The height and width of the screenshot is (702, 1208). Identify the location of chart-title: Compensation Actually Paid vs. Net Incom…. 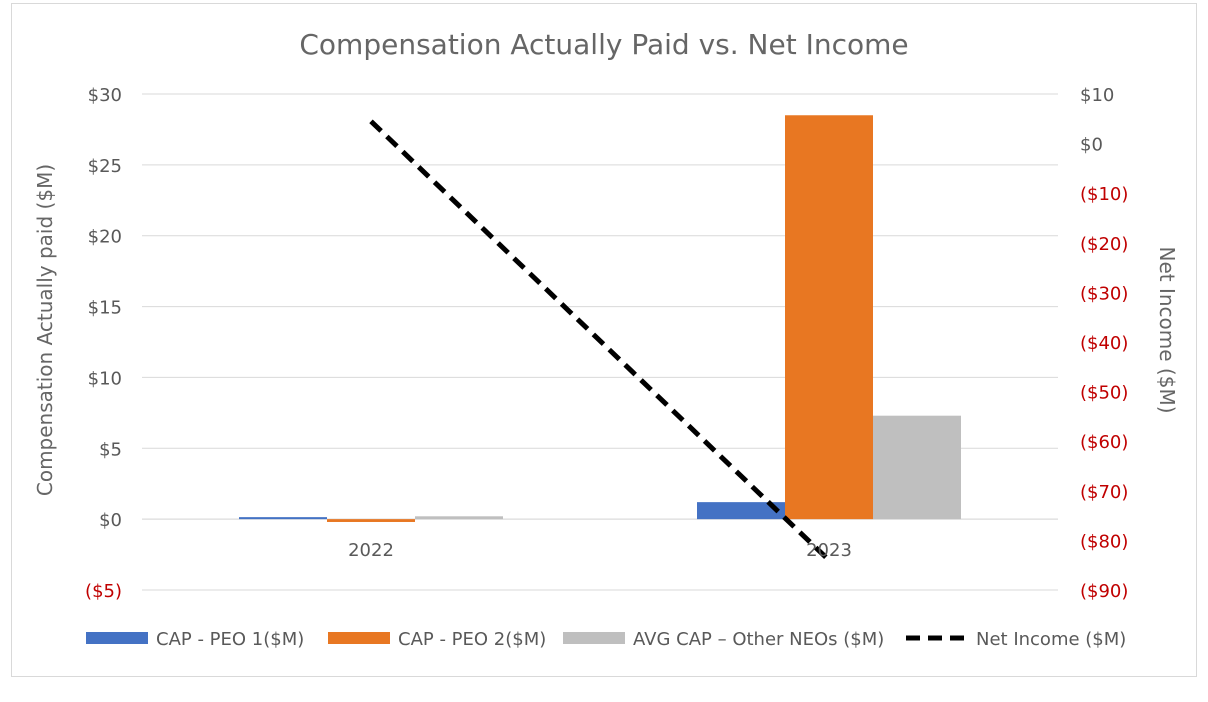
(603, 44).